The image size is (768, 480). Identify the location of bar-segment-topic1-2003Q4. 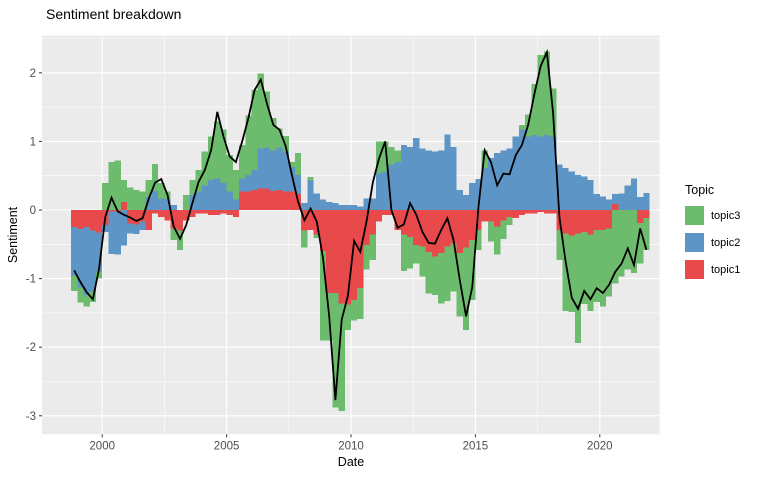
(198, 212).